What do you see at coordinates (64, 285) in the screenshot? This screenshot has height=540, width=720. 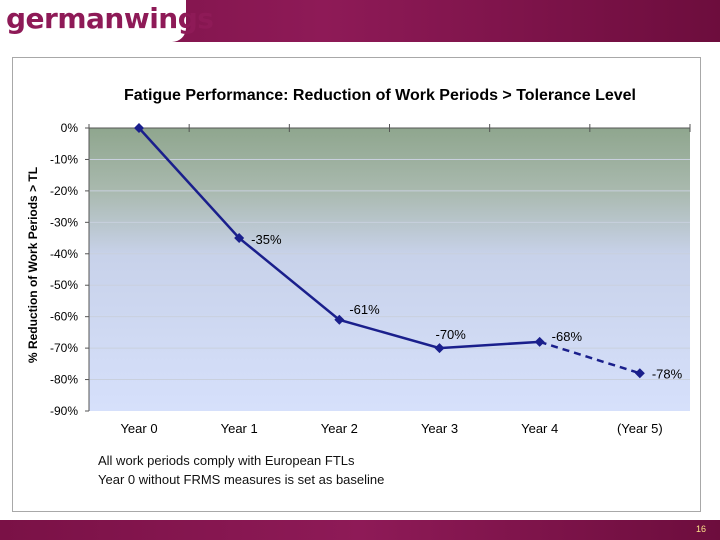 I see `y-tick-label: -50%` at bounding box center [64, 285].